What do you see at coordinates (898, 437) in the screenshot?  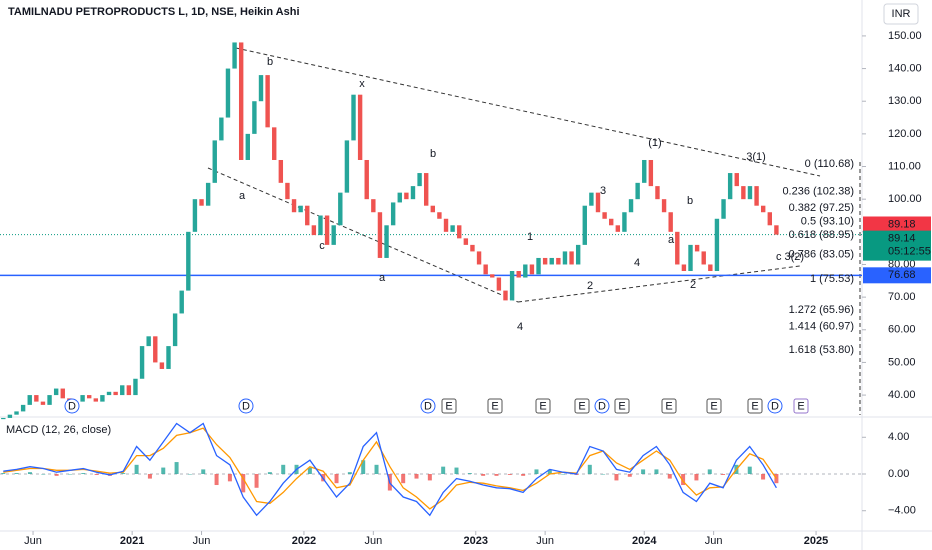 I see `y-tick-label: 4.00` at bounding box center [898, 437].